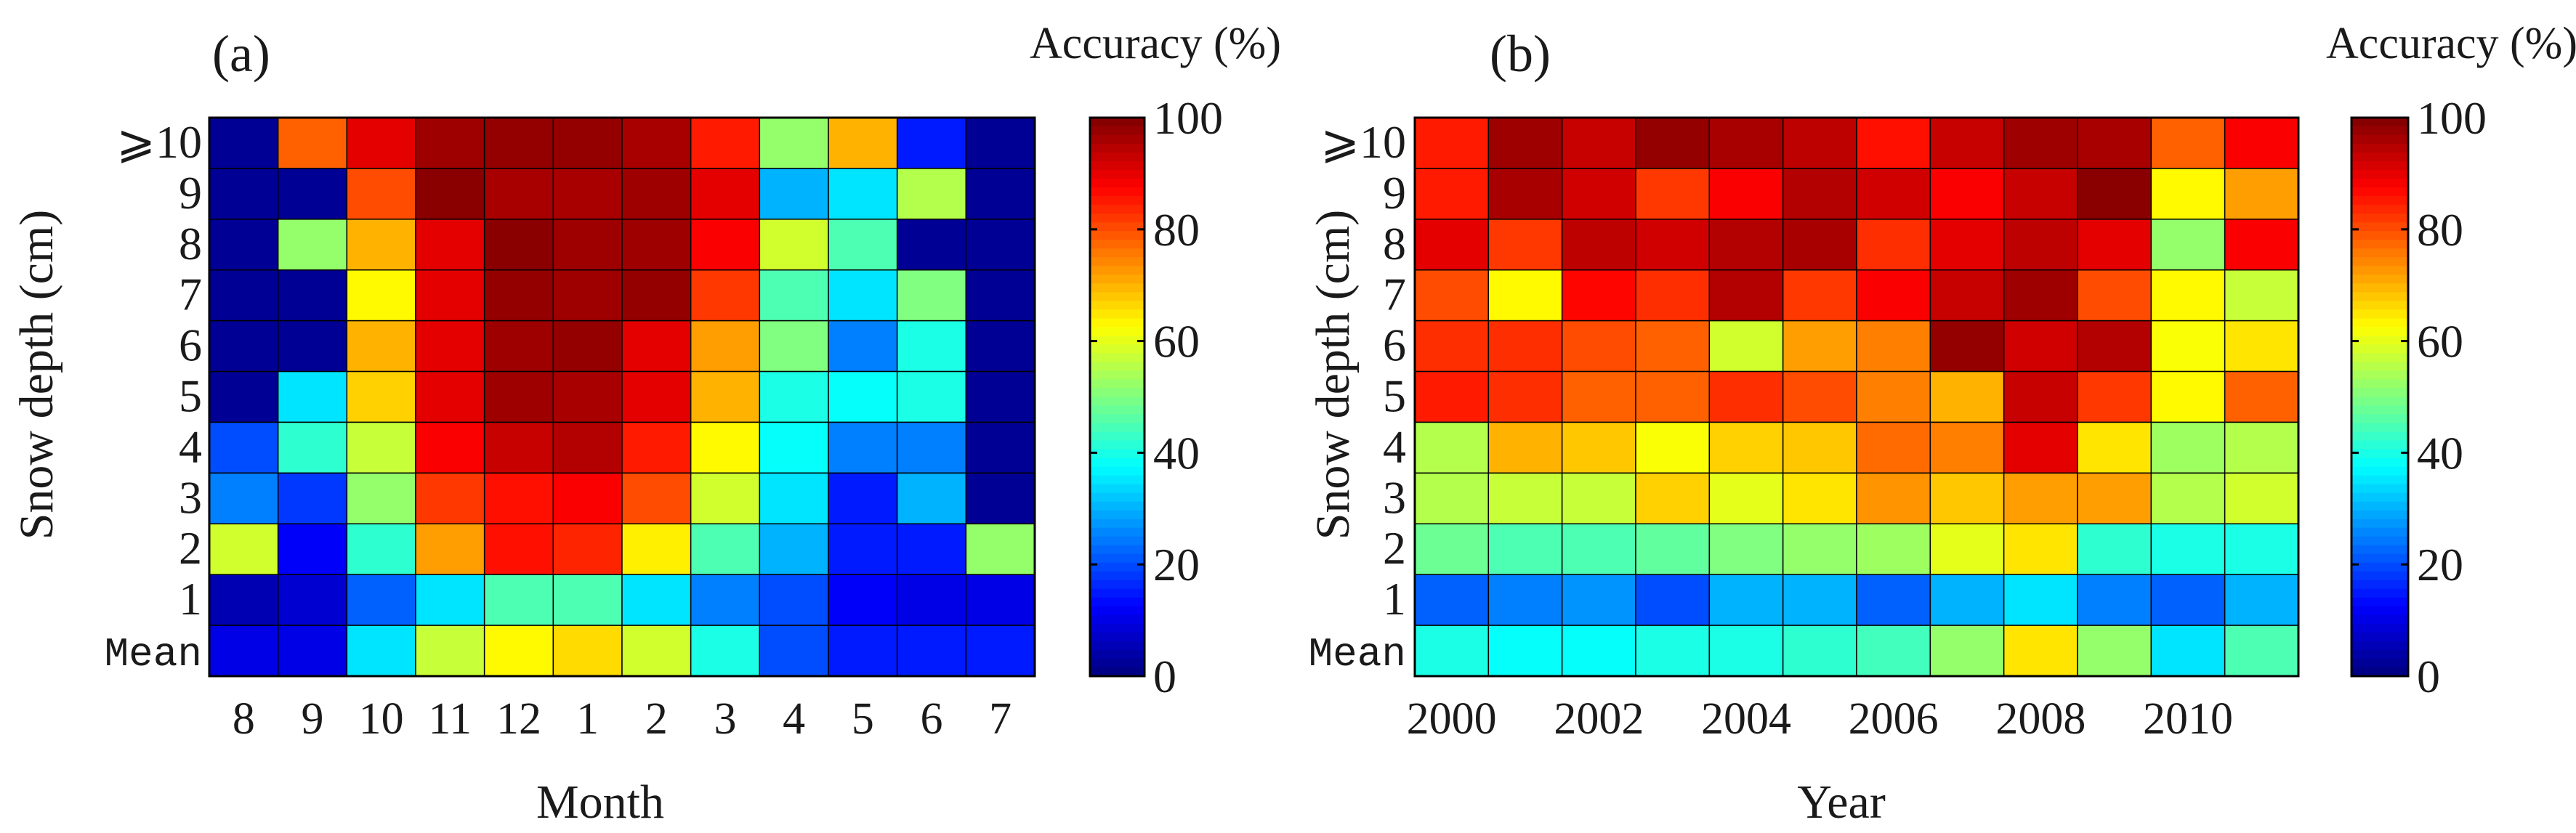 This screenshot has height=833, width=2576. Describe the element at coordinates (450, 143) in the screenshot. I see `heatmap-cell: ⩾10 / 11: 97` at that location.